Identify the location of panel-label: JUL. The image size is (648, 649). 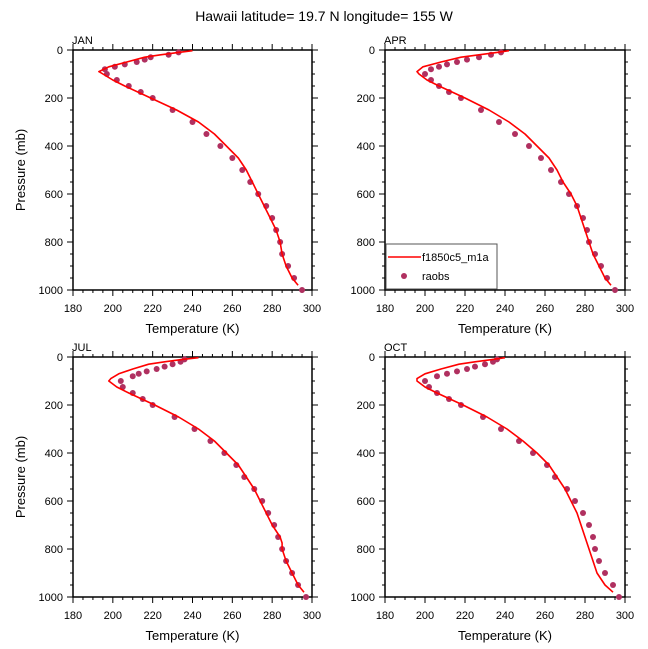
(82, 348).